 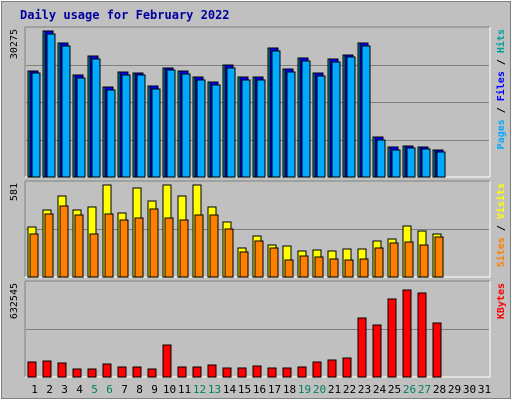 I want to click on x-tick-label: 6, so click(x=109, y=389).